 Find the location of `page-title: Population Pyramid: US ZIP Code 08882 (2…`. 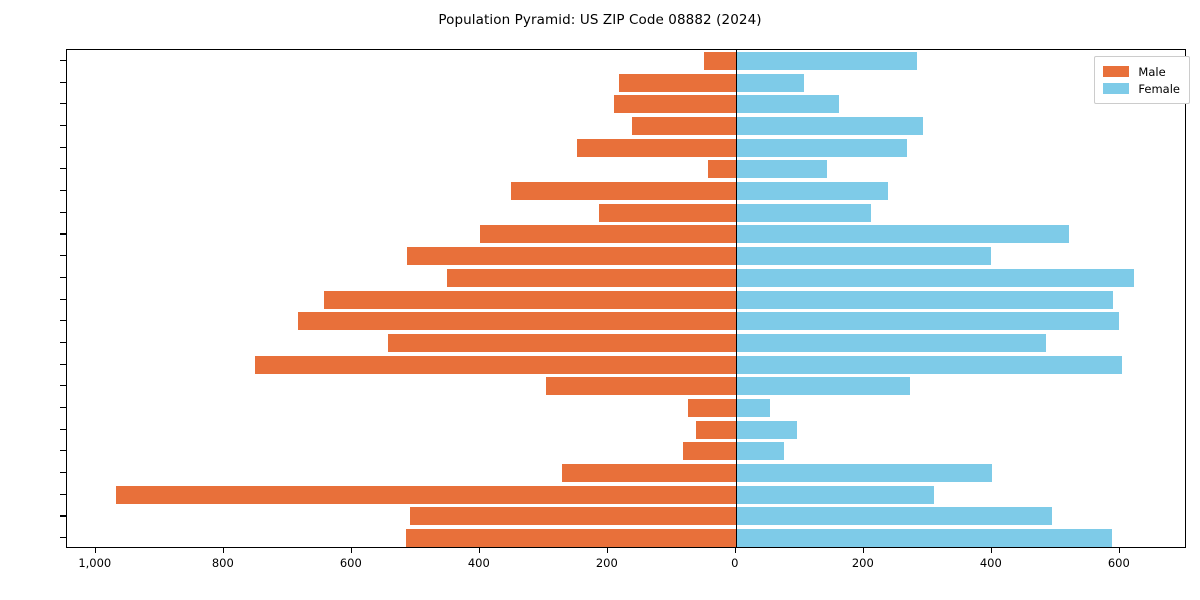

page-title: Population Pyramid: US ZIP Code 08882 (2… is located at coordinates (600, 20).